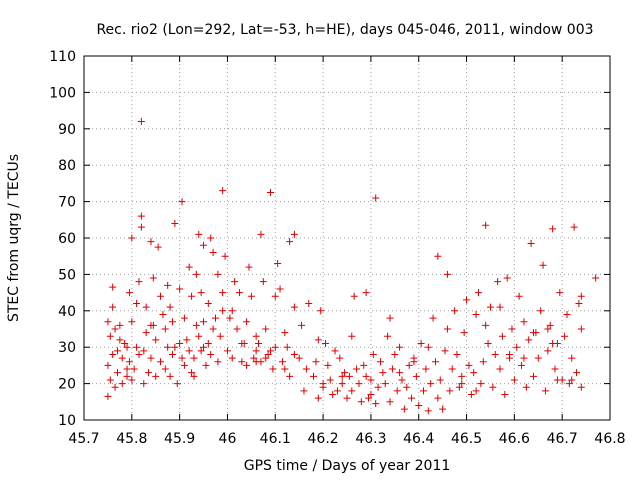 The width and height of the screenshot is (640, 480). What do you see at coordinates (67, 239) in the screenshot?
I see `y-tick-label: 60` at bounding box center [67, 239].